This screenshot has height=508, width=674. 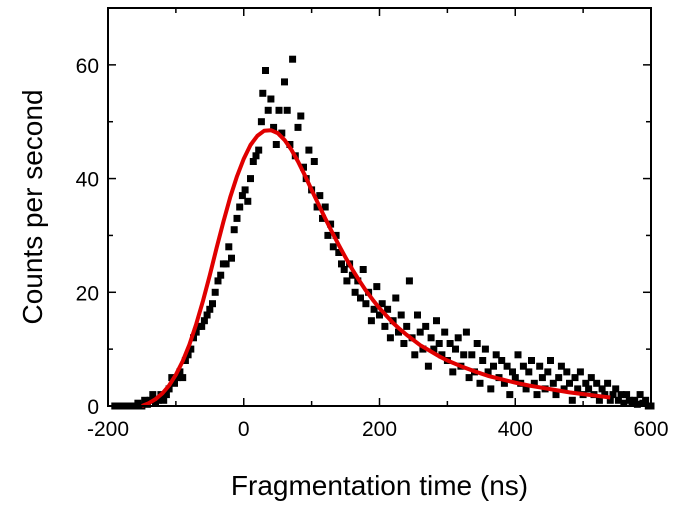 I want to click on x-tick-label: 600, so click(x=650, y=429).